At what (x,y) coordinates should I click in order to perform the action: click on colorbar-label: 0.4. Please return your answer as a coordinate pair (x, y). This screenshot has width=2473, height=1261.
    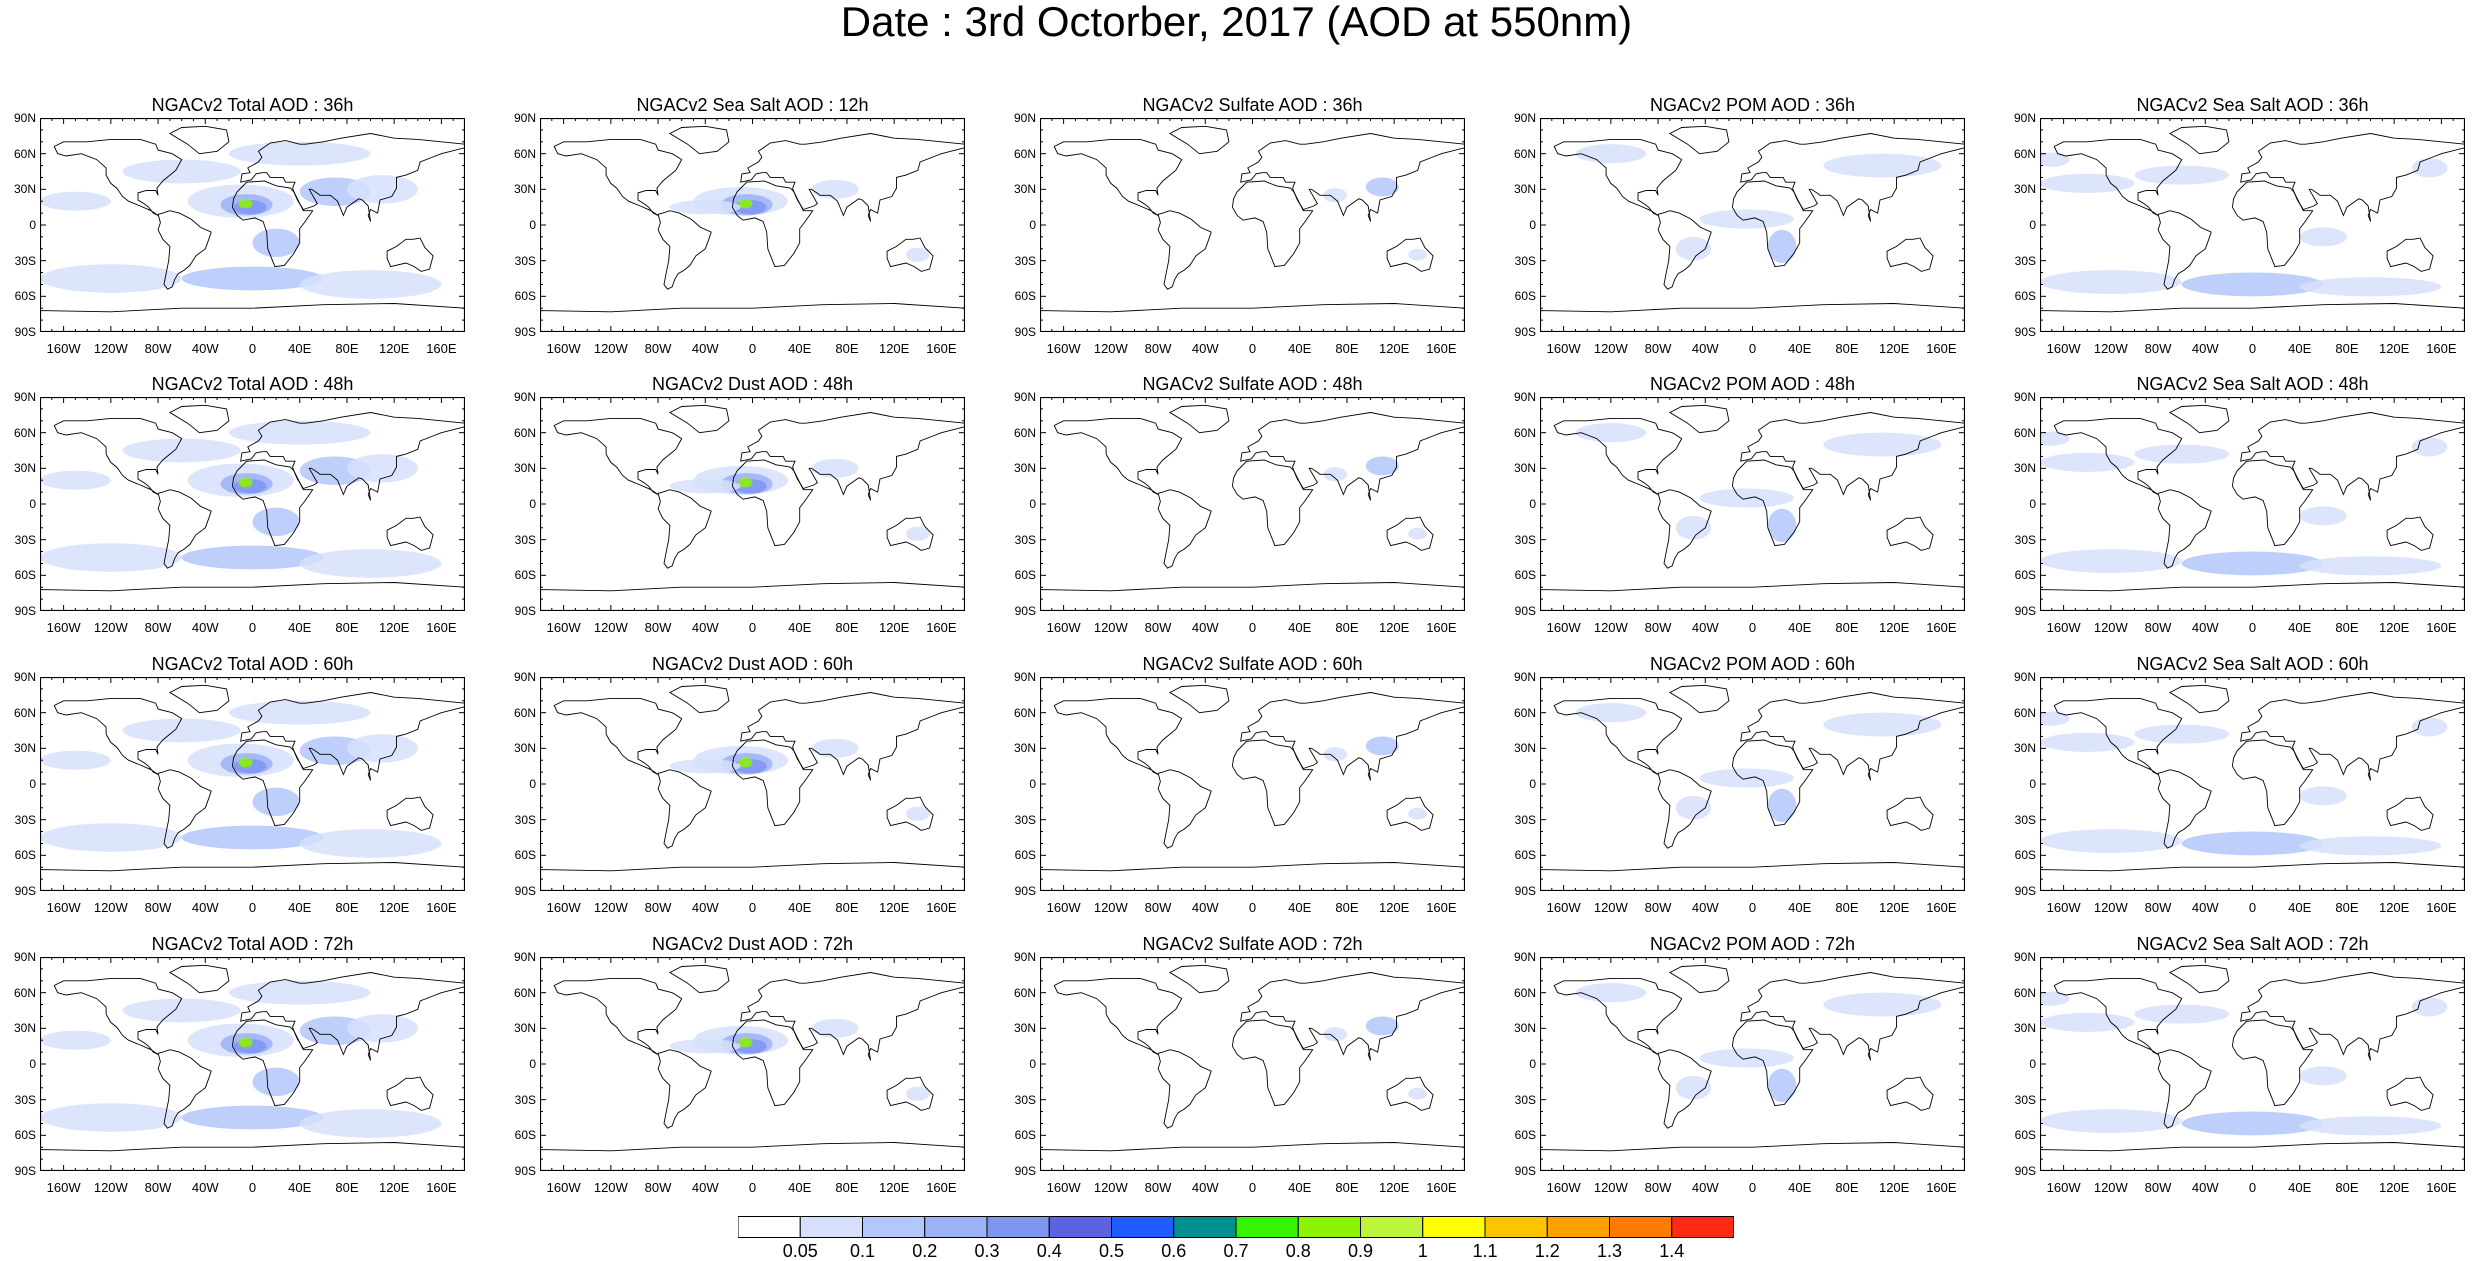
    Looking at the image, I should click on (1049, 1251).